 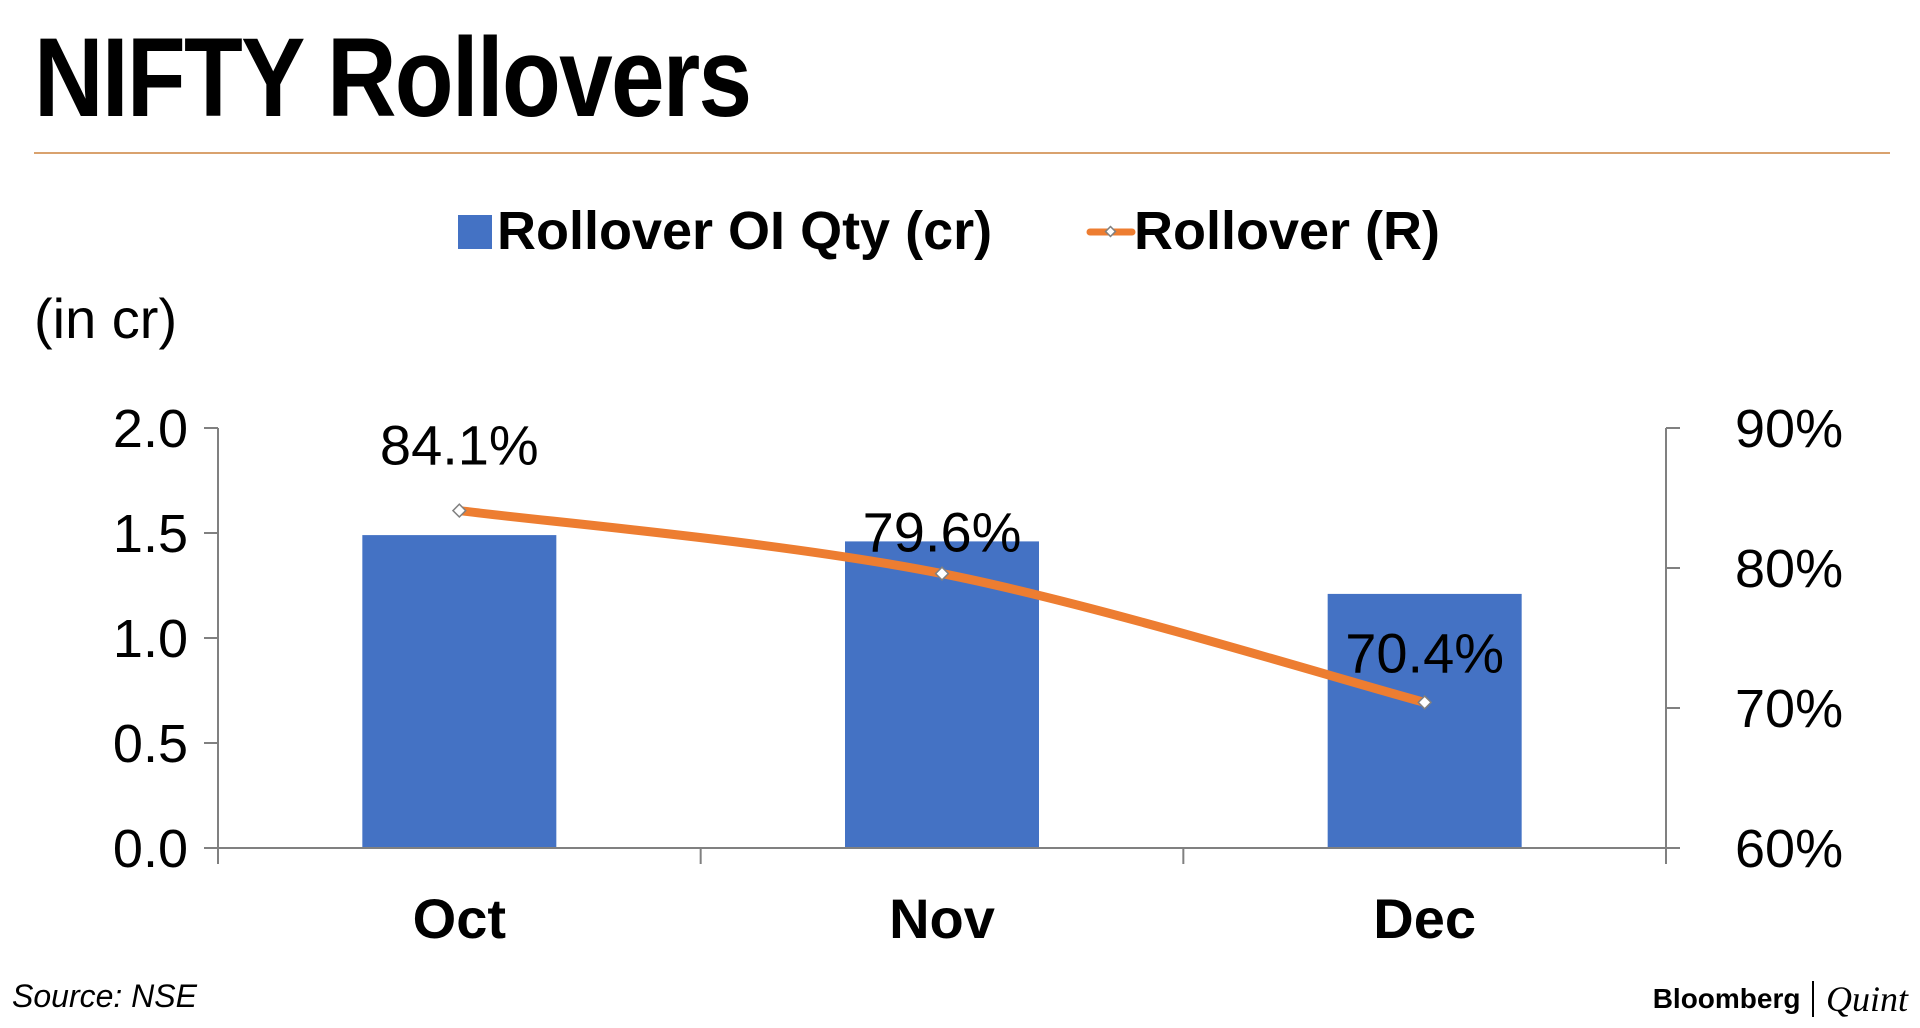 I want to click on bar-dec, so click(x=1424, y=720).